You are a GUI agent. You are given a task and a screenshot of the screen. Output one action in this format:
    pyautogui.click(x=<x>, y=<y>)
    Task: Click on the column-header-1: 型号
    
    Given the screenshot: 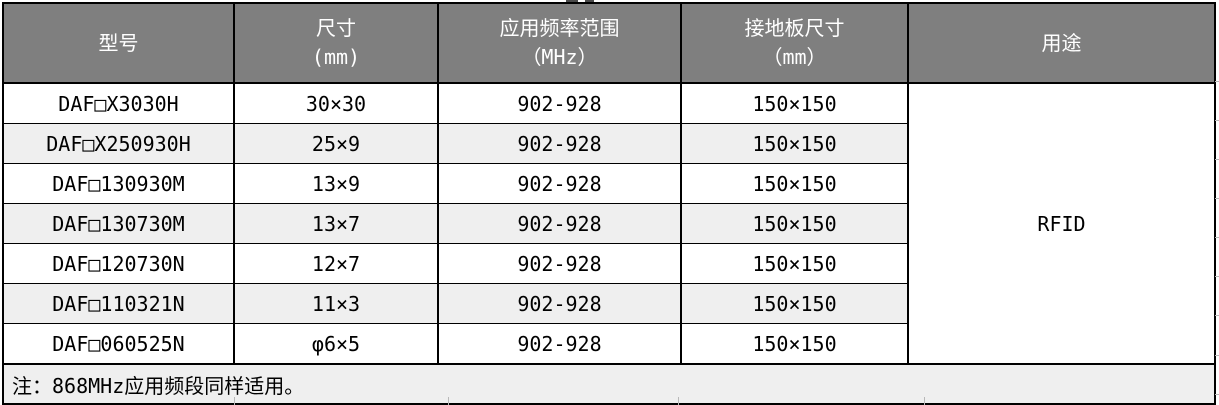 What is the action you would take?
    pyautogui.click(x=118, y=43)
    